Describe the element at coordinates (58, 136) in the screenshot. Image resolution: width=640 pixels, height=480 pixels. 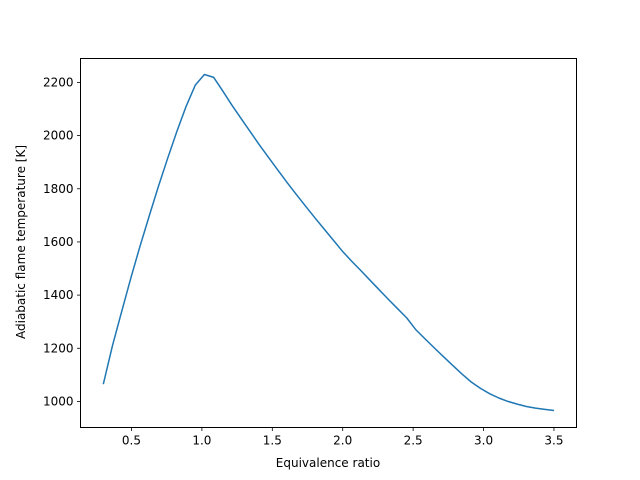
I see `y-tick-label: 2000` at that location.